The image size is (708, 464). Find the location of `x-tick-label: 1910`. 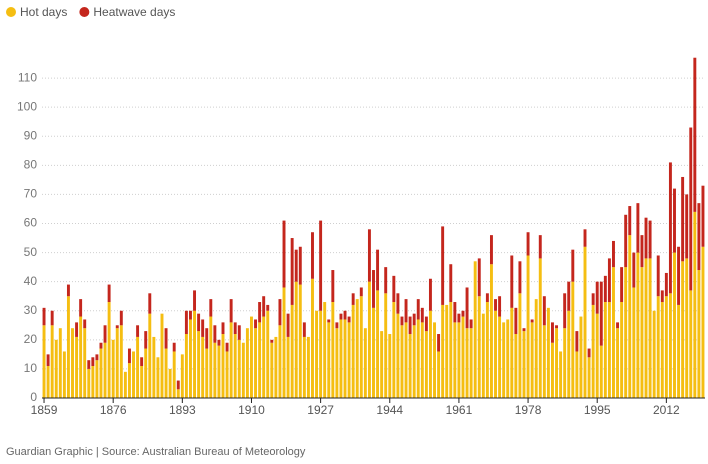

x-tick-label: 1910 is located at coordinates (251, 410).